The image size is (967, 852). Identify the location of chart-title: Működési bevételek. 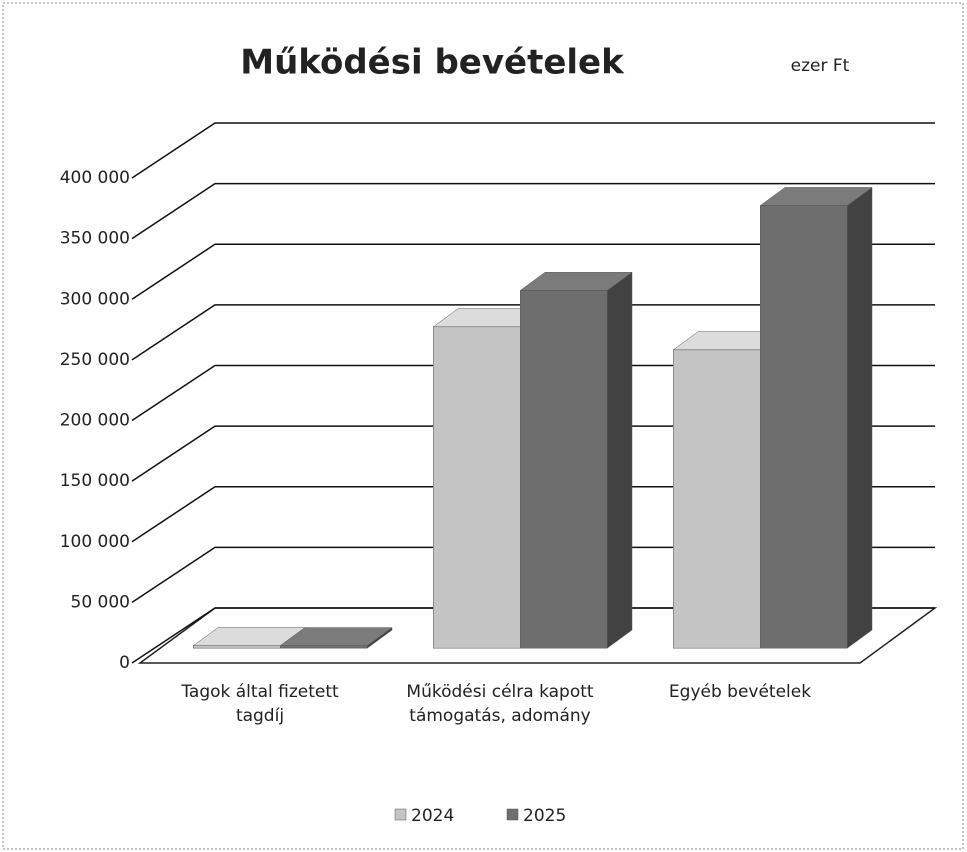
(432, 63).